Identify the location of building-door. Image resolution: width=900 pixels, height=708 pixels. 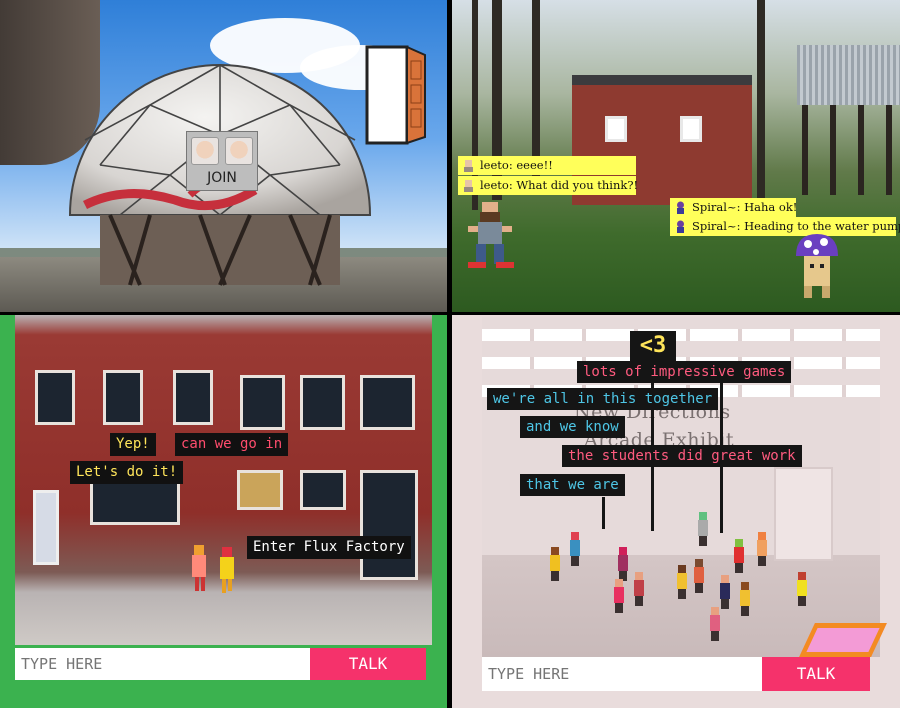
(389, 525).